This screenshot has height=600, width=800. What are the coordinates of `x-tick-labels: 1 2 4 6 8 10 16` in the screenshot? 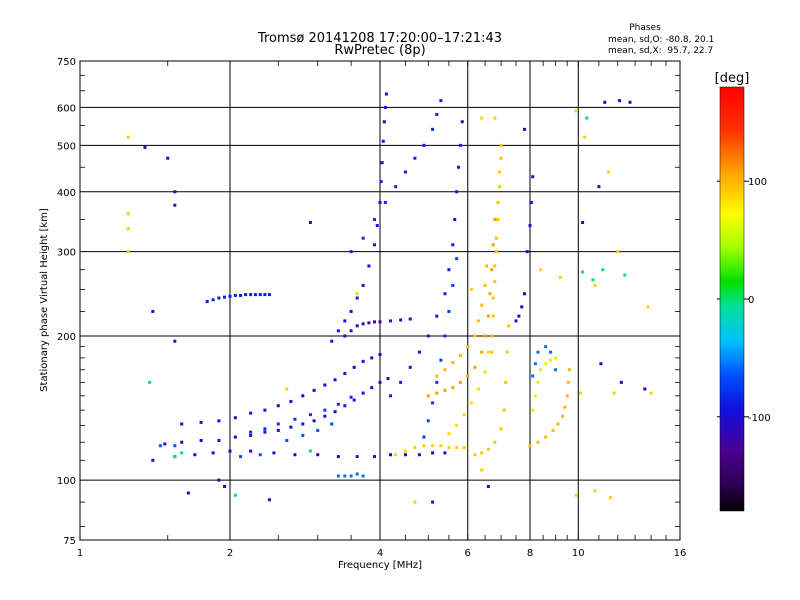 It's located at (382, 553).